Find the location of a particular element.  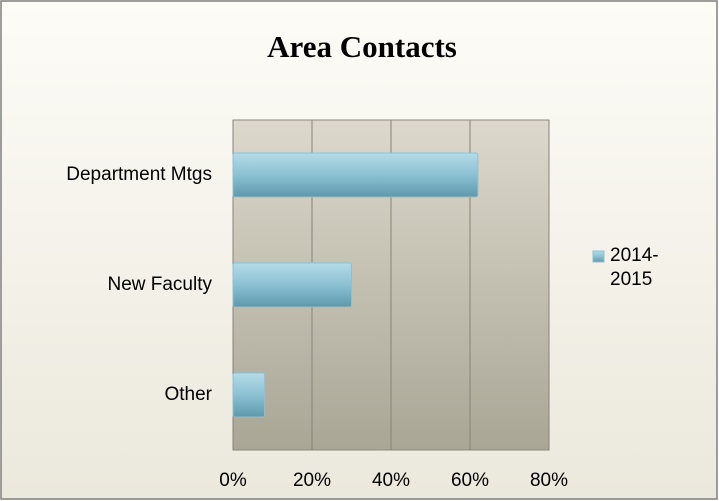

y-tick-label: New Faculty is located at coordinates (159, 284).